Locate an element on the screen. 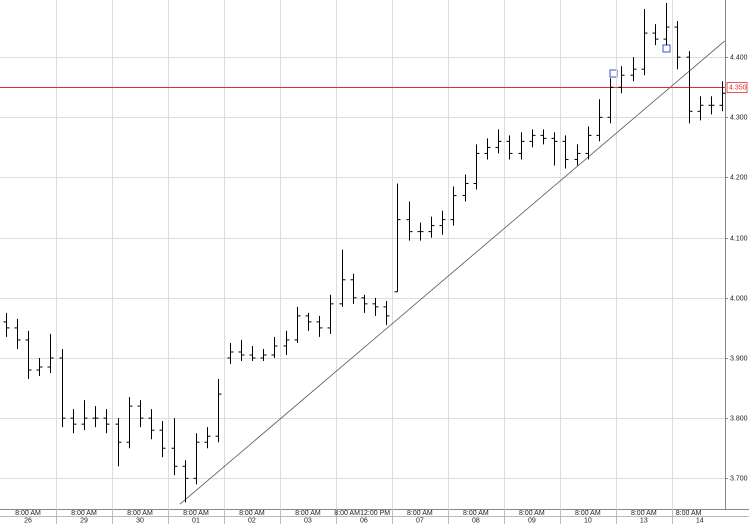 This screenshot has height=524, width=749. x-tick-label: 12:00 PM is located at coordinates (375, 513).